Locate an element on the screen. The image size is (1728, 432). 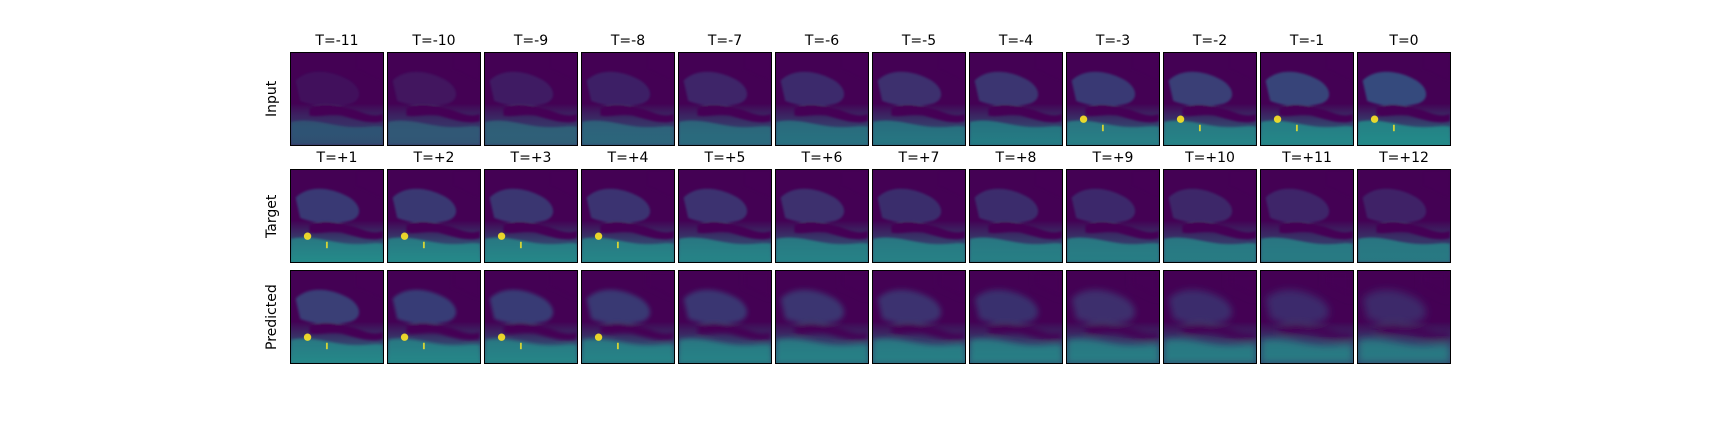
panel-title: T=-4 is located at coordinates (1016, 41).